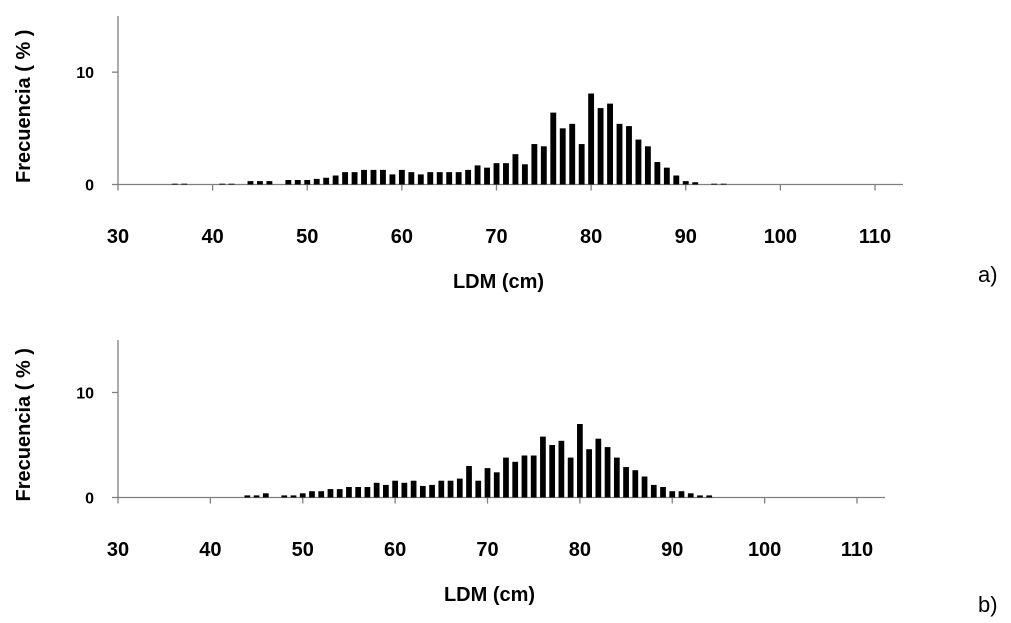 This screenshot has width=1011, height=623. Describe the element at coordinates (988, 604) in the screenshot. I see `panel-label: b)` at that location.